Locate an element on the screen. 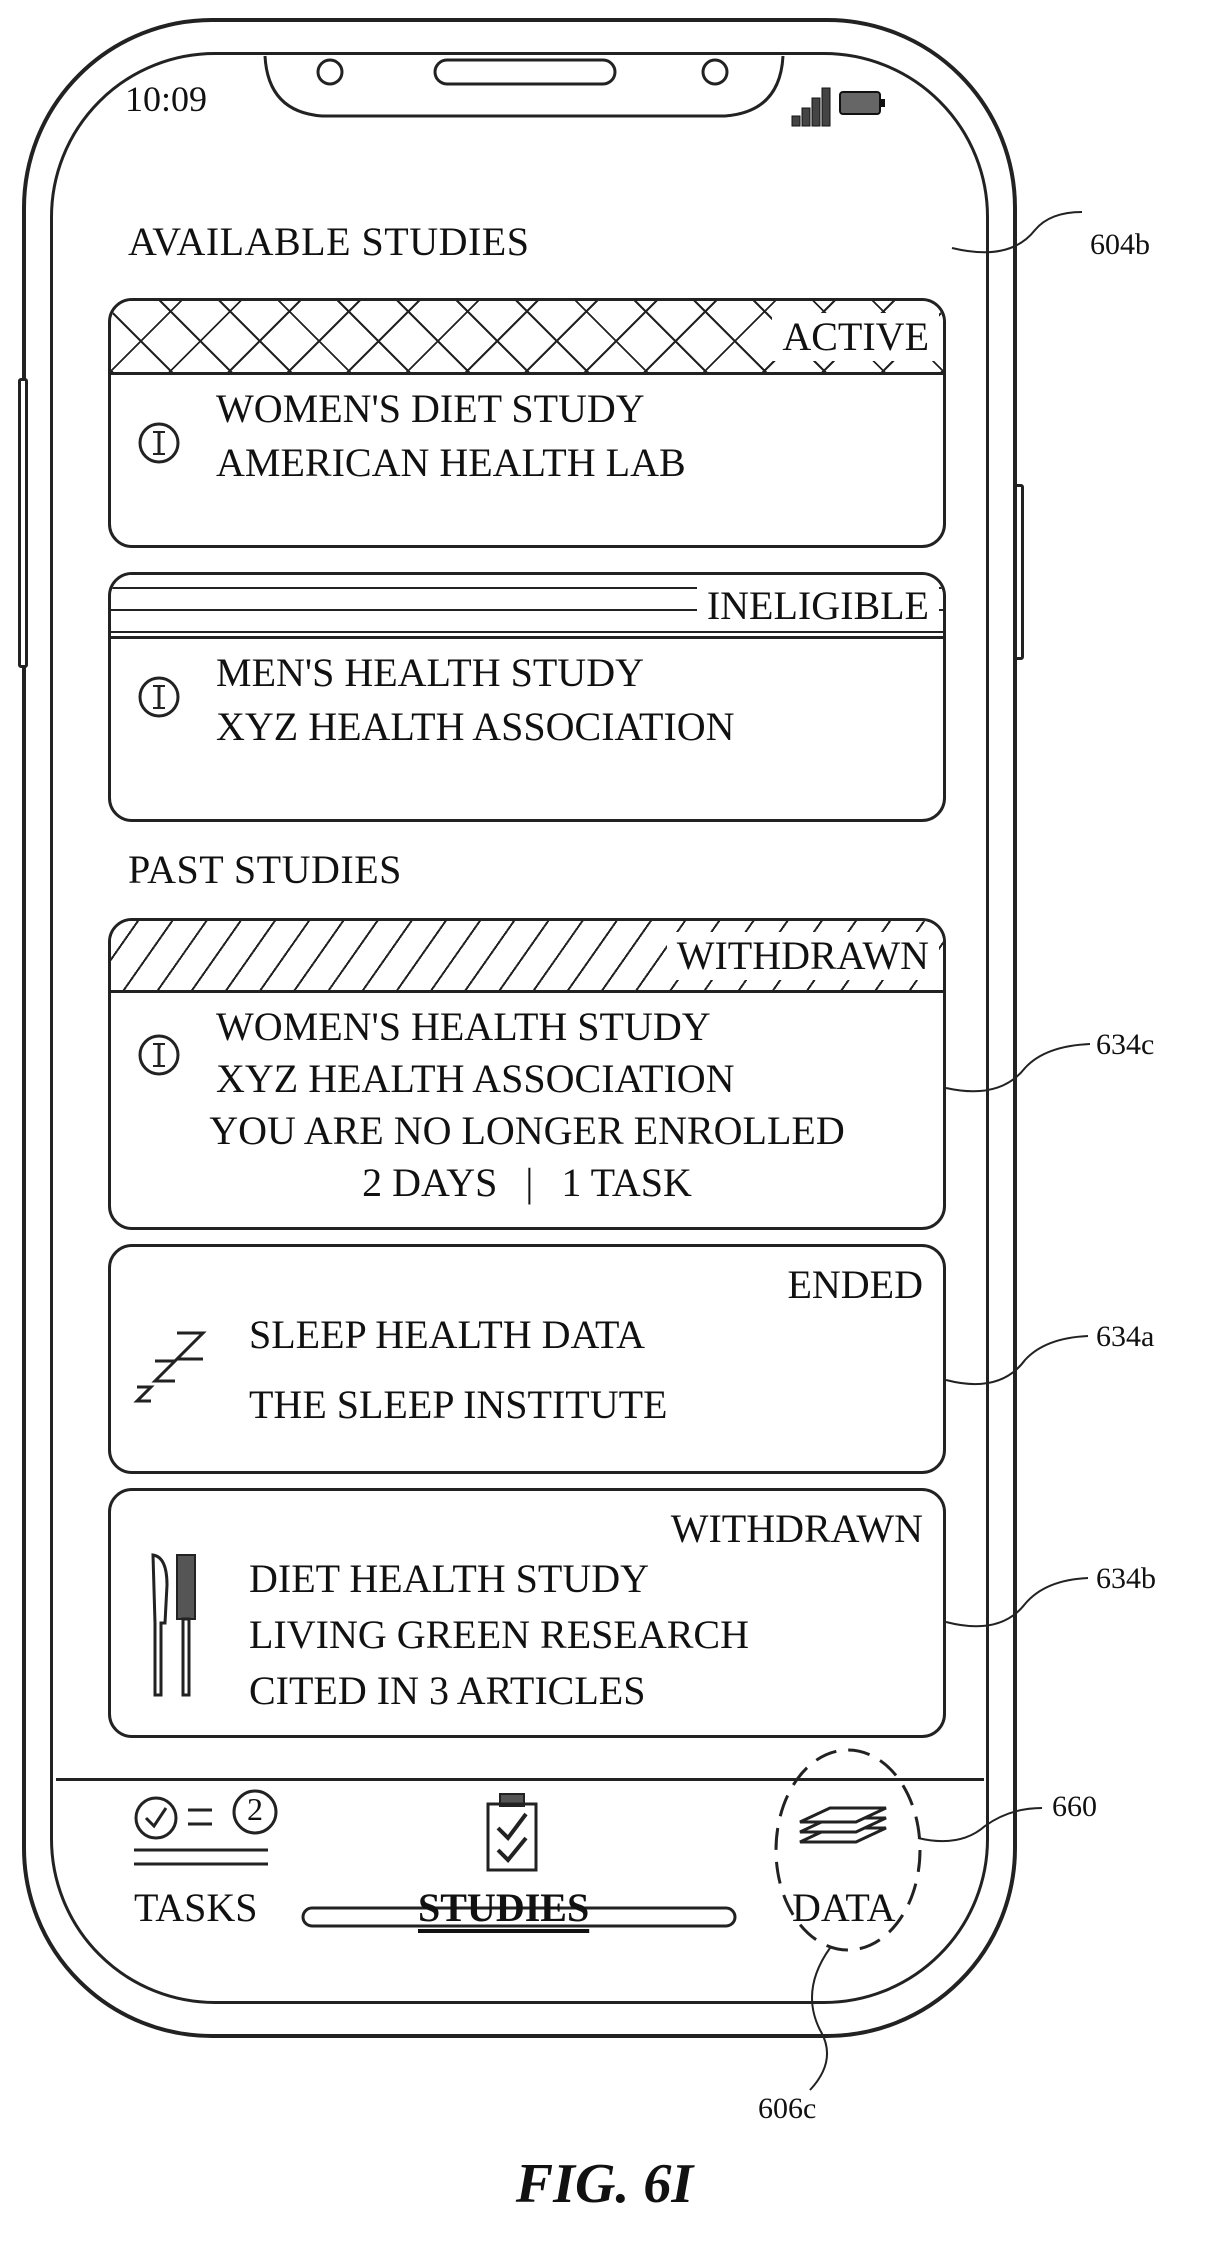 The width and height of the screenshot is (1209, 2249). reference-label-ended-card: 634a is located at coordinates (1125, 1337).